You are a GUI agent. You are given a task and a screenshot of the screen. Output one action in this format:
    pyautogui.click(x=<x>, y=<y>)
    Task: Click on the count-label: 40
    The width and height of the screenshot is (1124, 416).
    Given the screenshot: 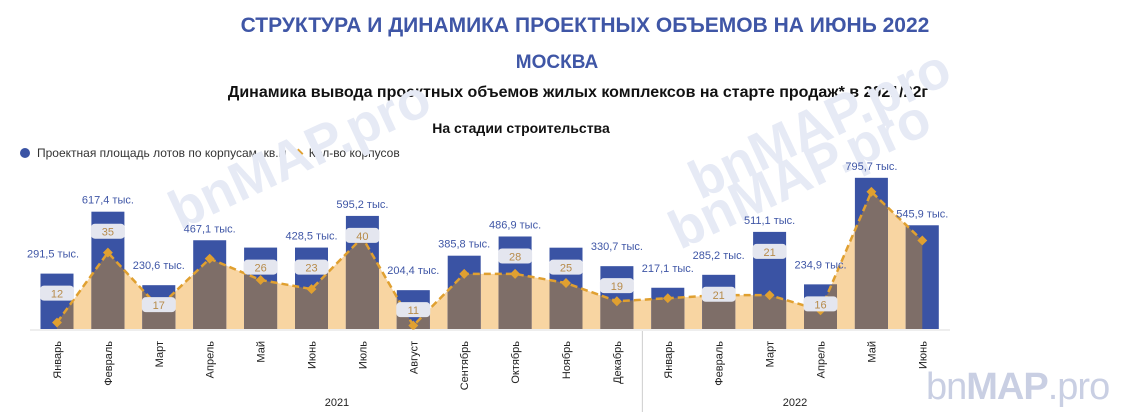 What is the action you would take?
    pyautogui.click(x=362, y=237)
    